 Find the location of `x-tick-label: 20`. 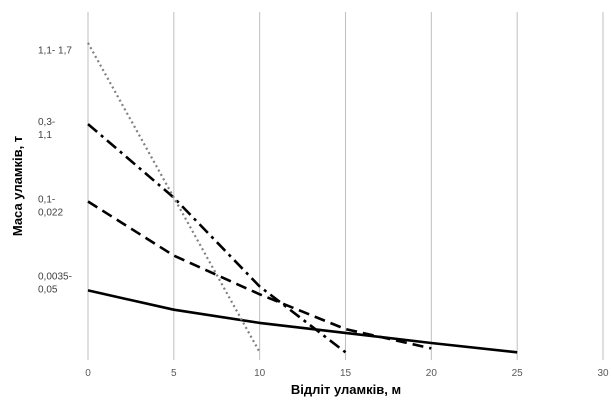

x-tick-label: 20 is located at coordinates (432, 373).